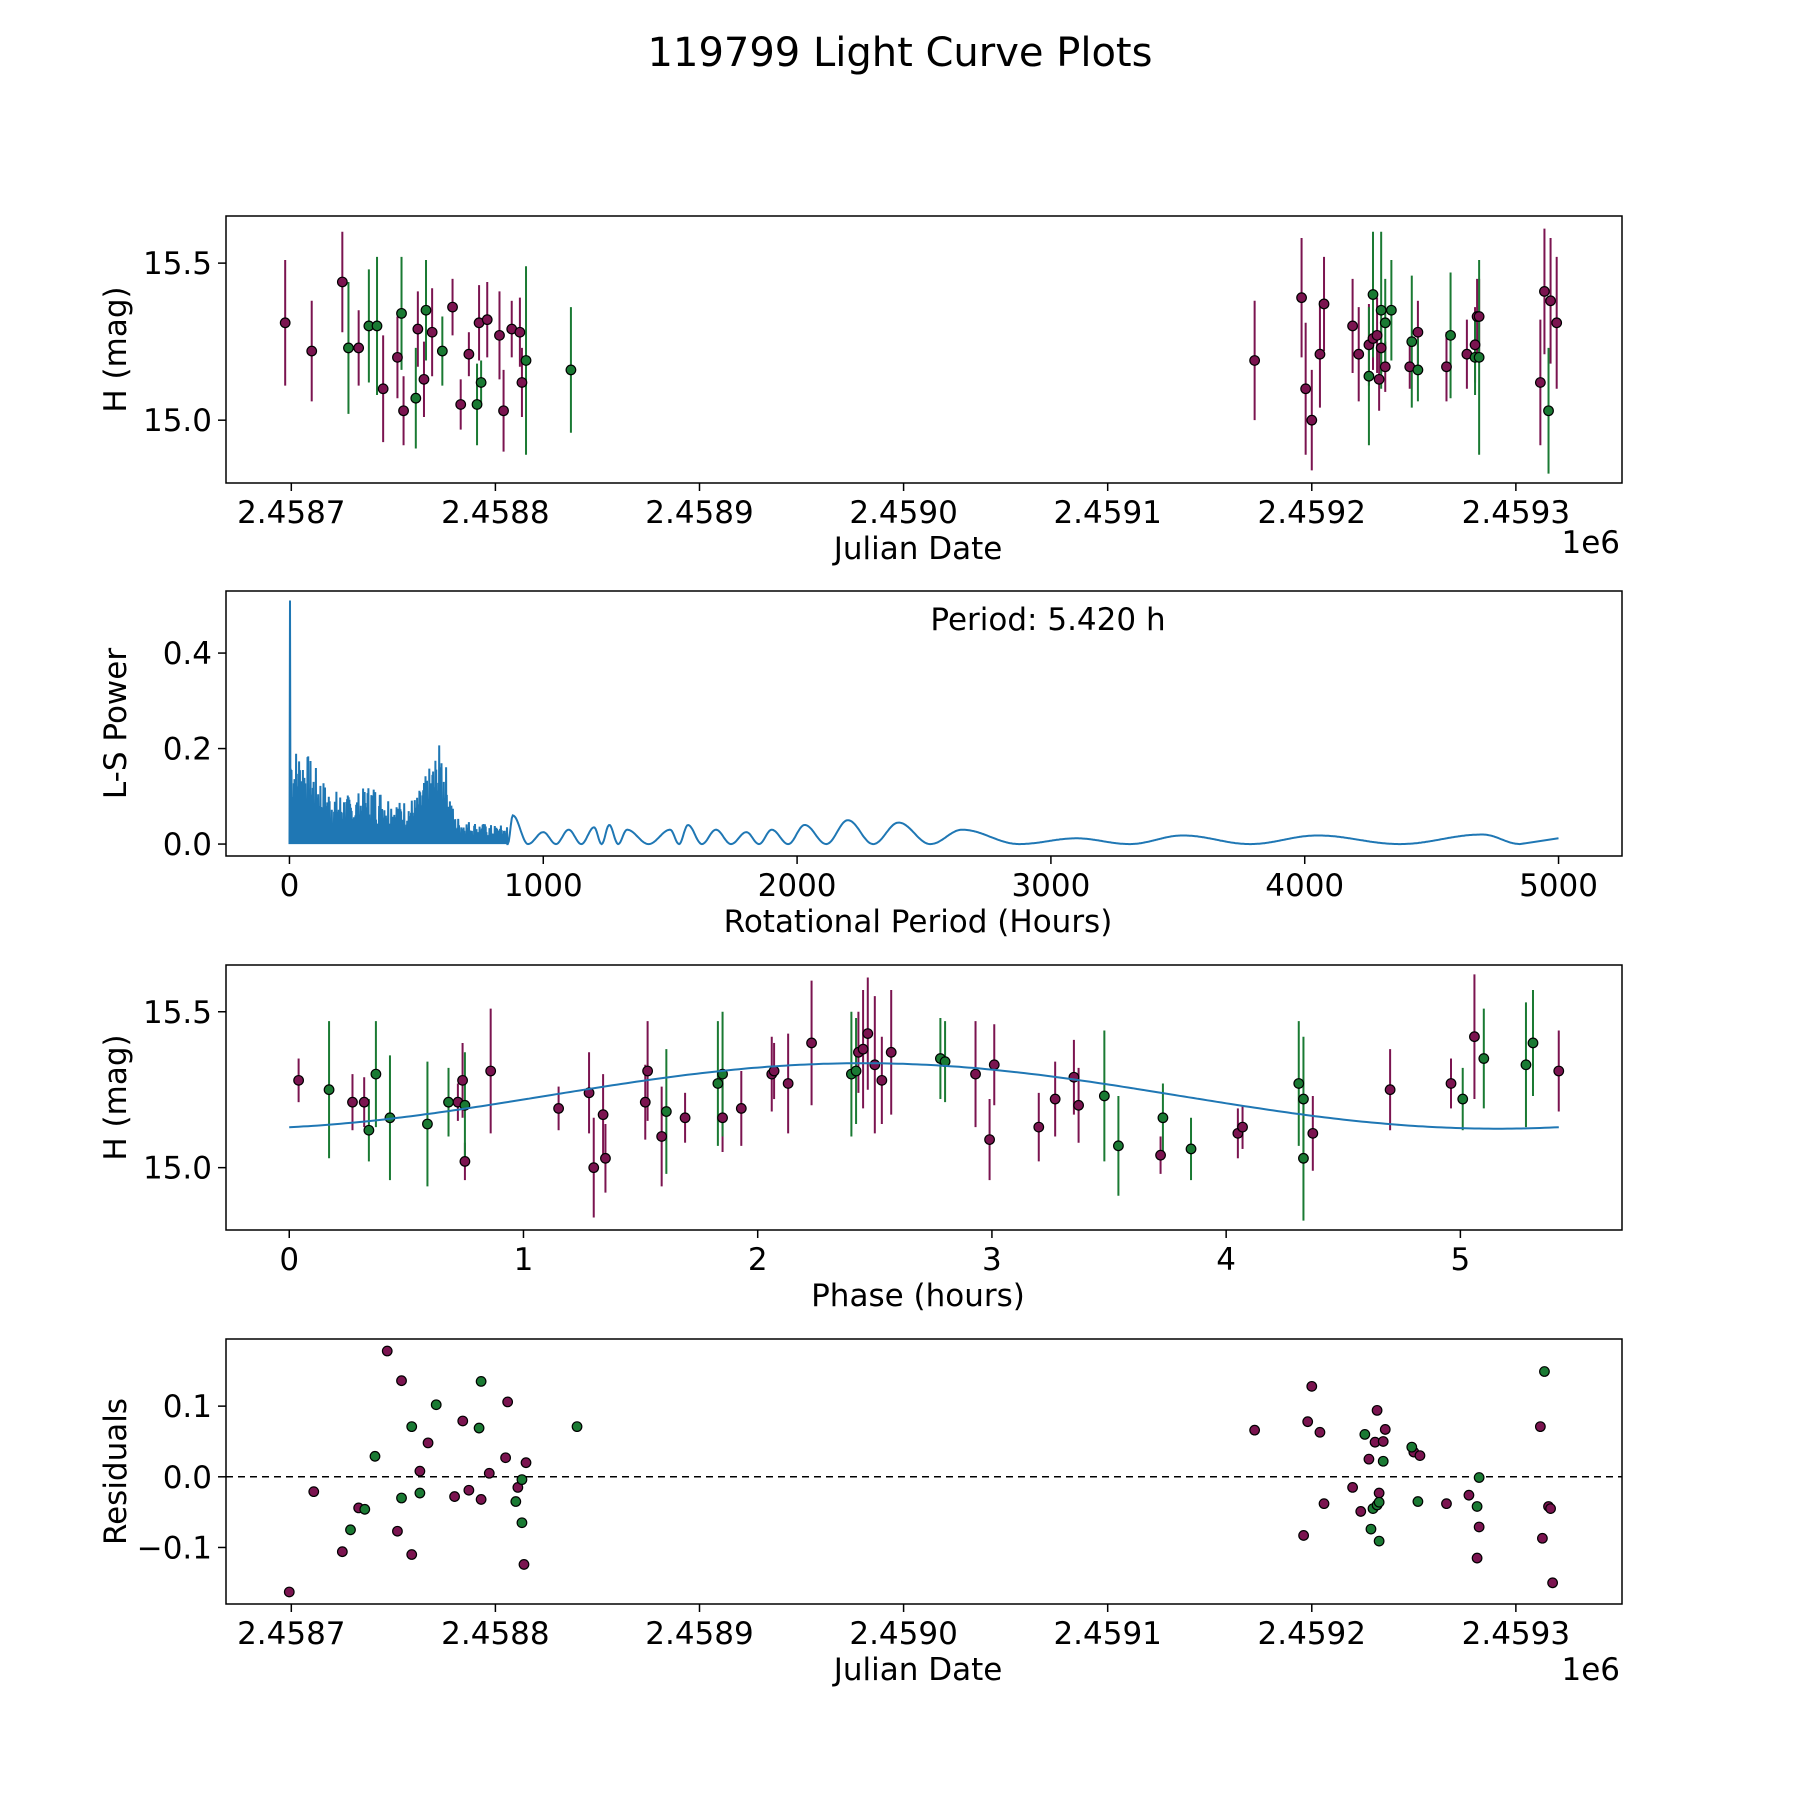 The width and height of the screenshot is (1800, 1800). Describe the element at coordinates (289, 1260) in the screenshot. I see `x-tick-label: 0` at that location.